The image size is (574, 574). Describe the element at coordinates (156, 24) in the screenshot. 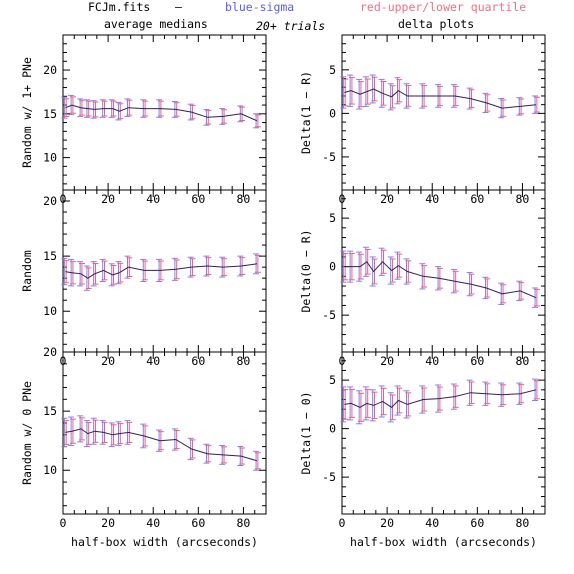

I see `left-column-title: average medians` at that location.